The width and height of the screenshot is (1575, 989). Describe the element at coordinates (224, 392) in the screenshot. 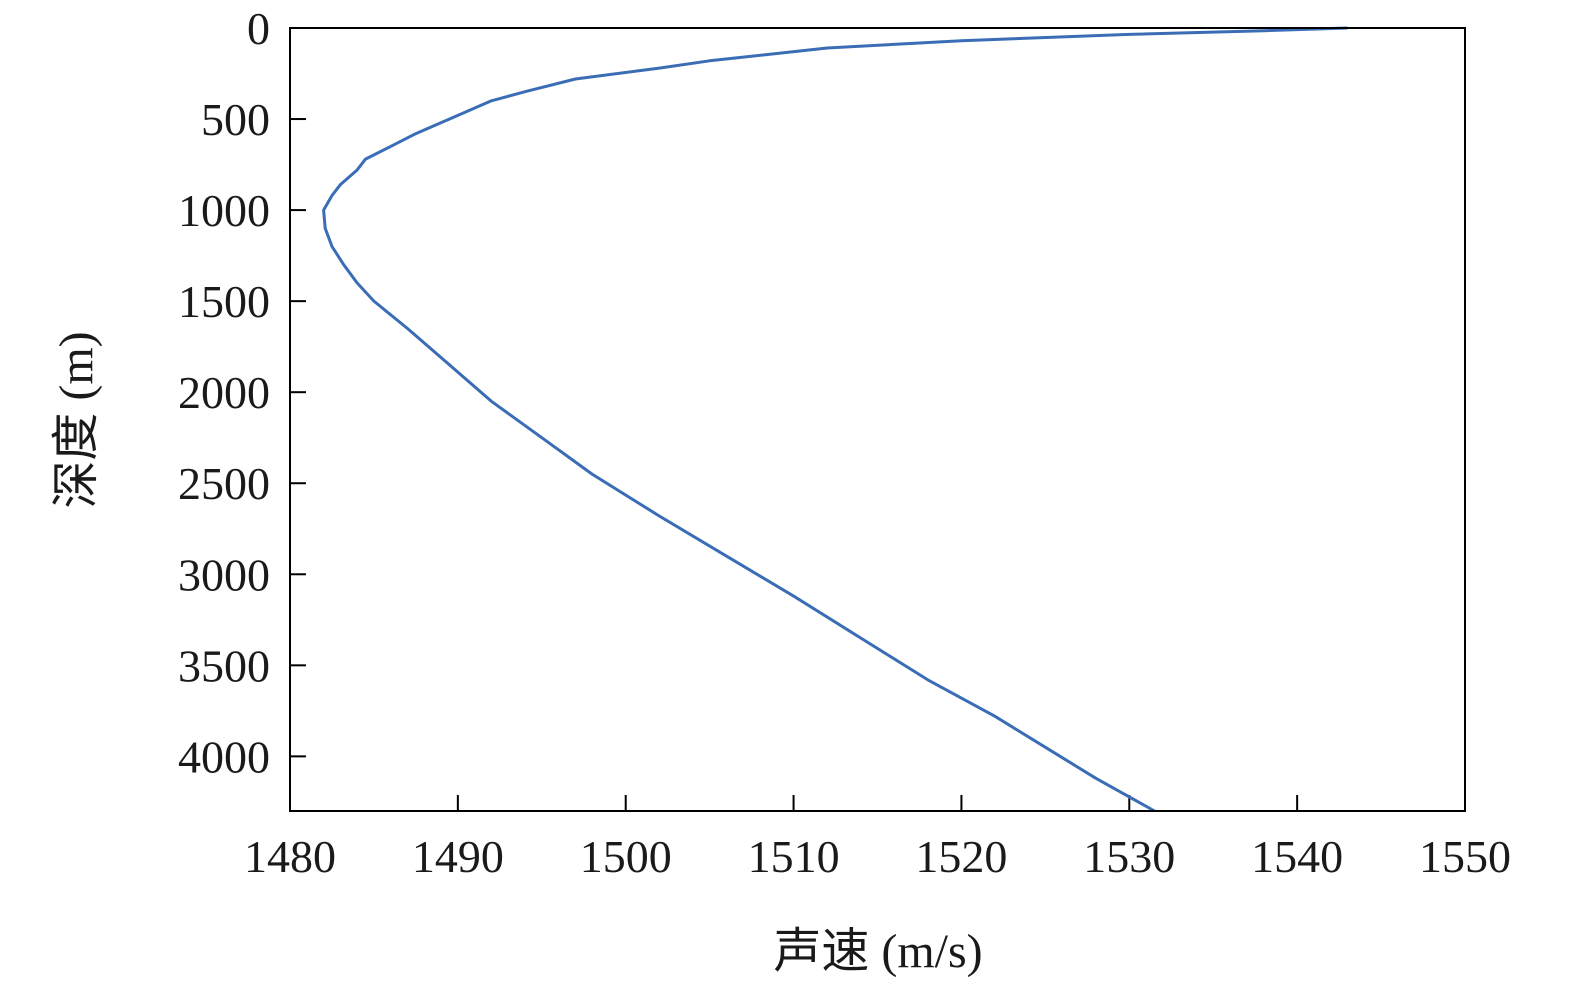

I see `y-tick-label: 2000` at that location.